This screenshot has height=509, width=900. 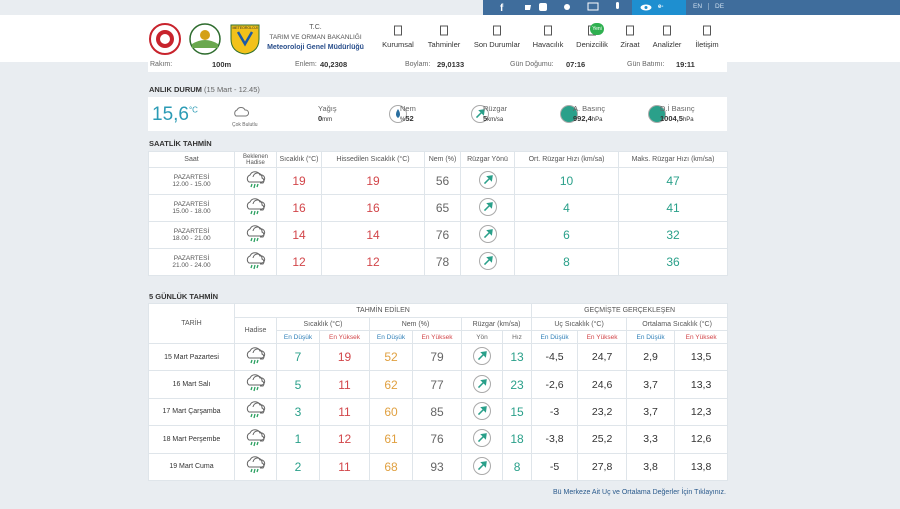 What do you see at coordinates (701, 466) in the screenshot?
I see `avg-max: 13,8` at bounding box center [701, 466].